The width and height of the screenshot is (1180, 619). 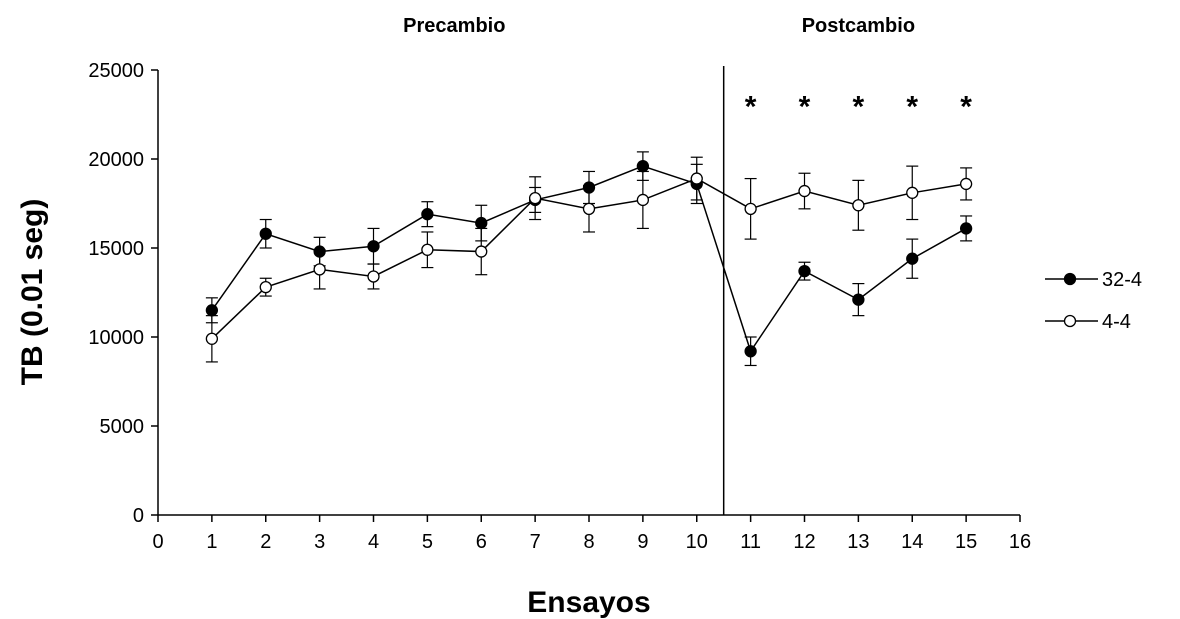 I want to click on x-ticks: 0 1 2 3 4 5 6 7 8 9 10 11 12 13 14 15 16, so click(x=591, y=534).